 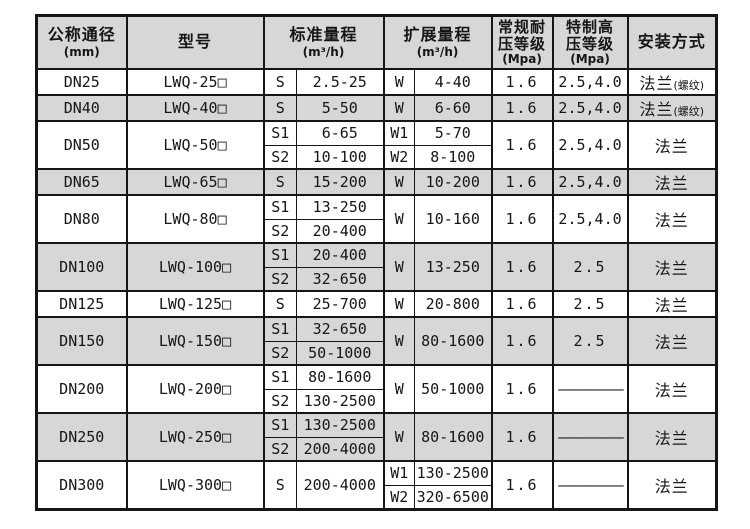 I want to click on dn25-standard-label-cell: S, so click(x=279, y=82).